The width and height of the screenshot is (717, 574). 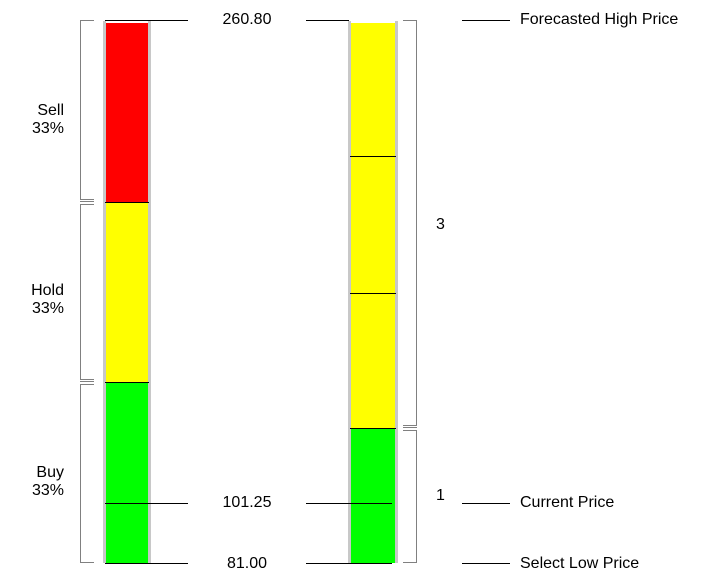 I want to click on hold-zone-label: Hold 33%, so click(x=34, y=300).